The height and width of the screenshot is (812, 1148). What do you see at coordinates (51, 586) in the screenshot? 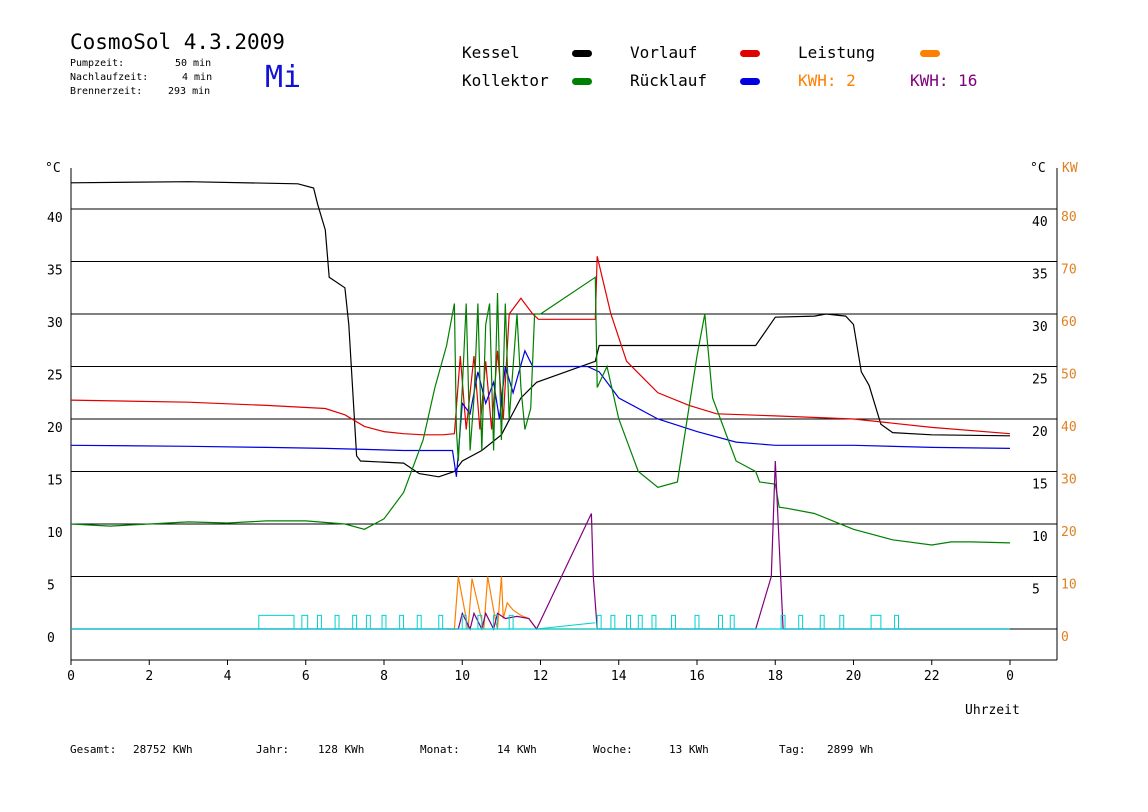
I see `y-tick-label-left: 5` at bounding box center [51, 586].